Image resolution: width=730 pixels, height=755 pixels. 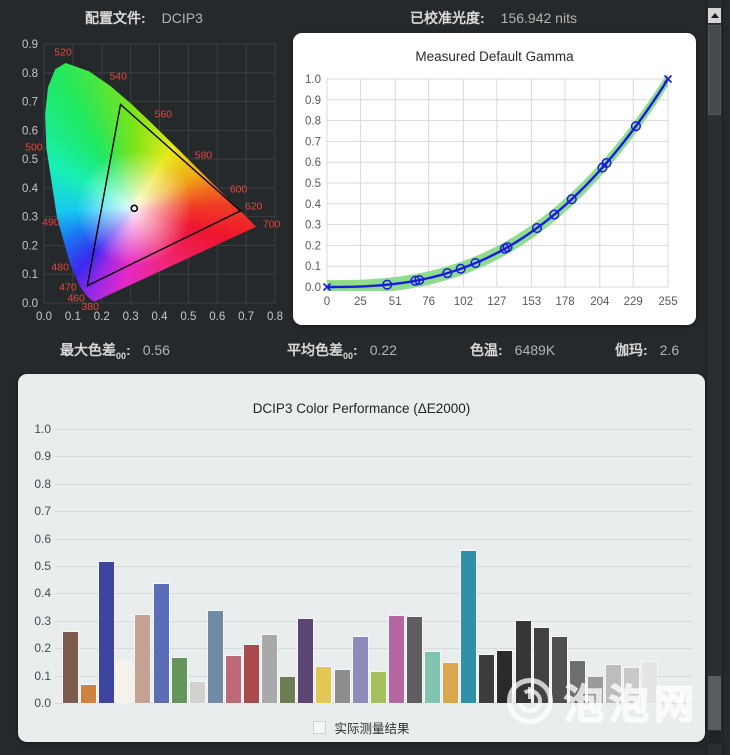 What do you see at coordinates (42, 675) in the screenshot?
I see `y-tick-label: 0.1` at bounding box center [42, 675].